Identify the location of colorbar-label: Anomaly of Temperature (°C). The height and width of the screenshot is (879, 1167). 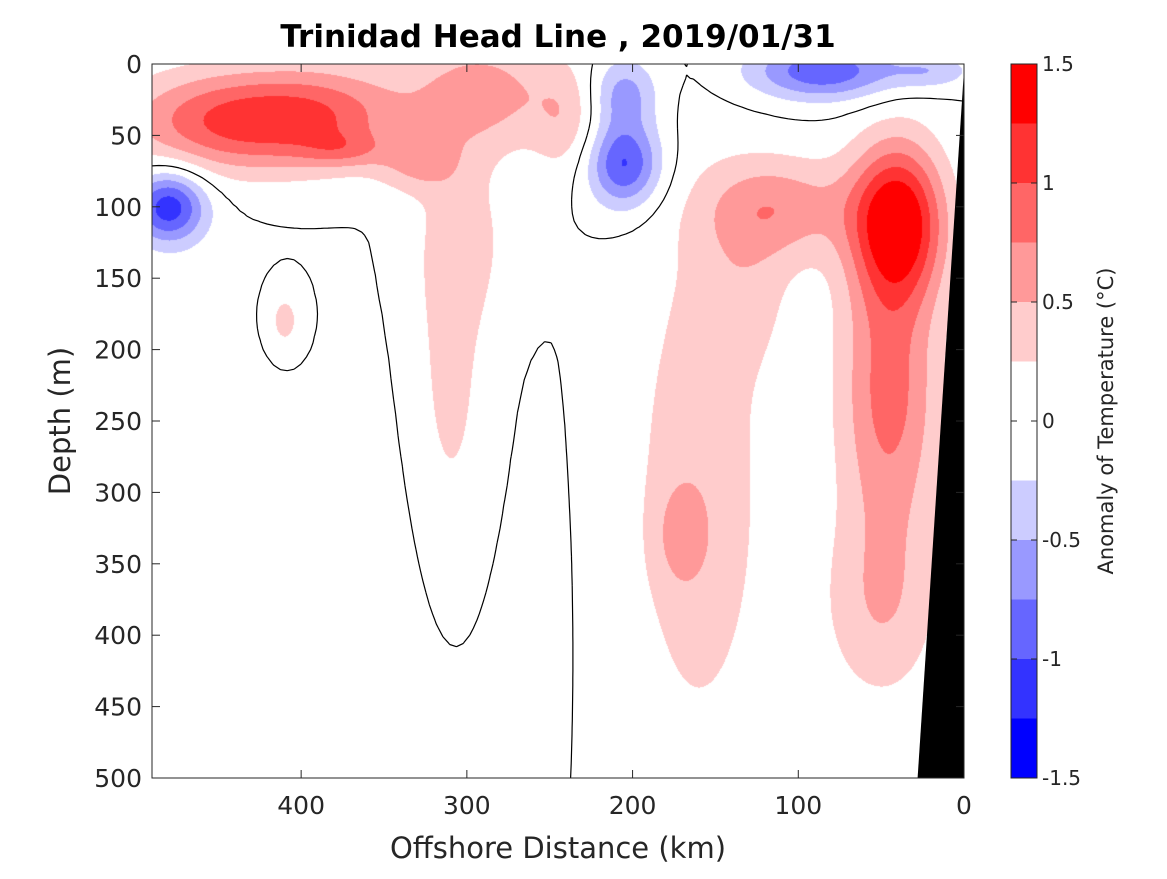
(1106, 421).